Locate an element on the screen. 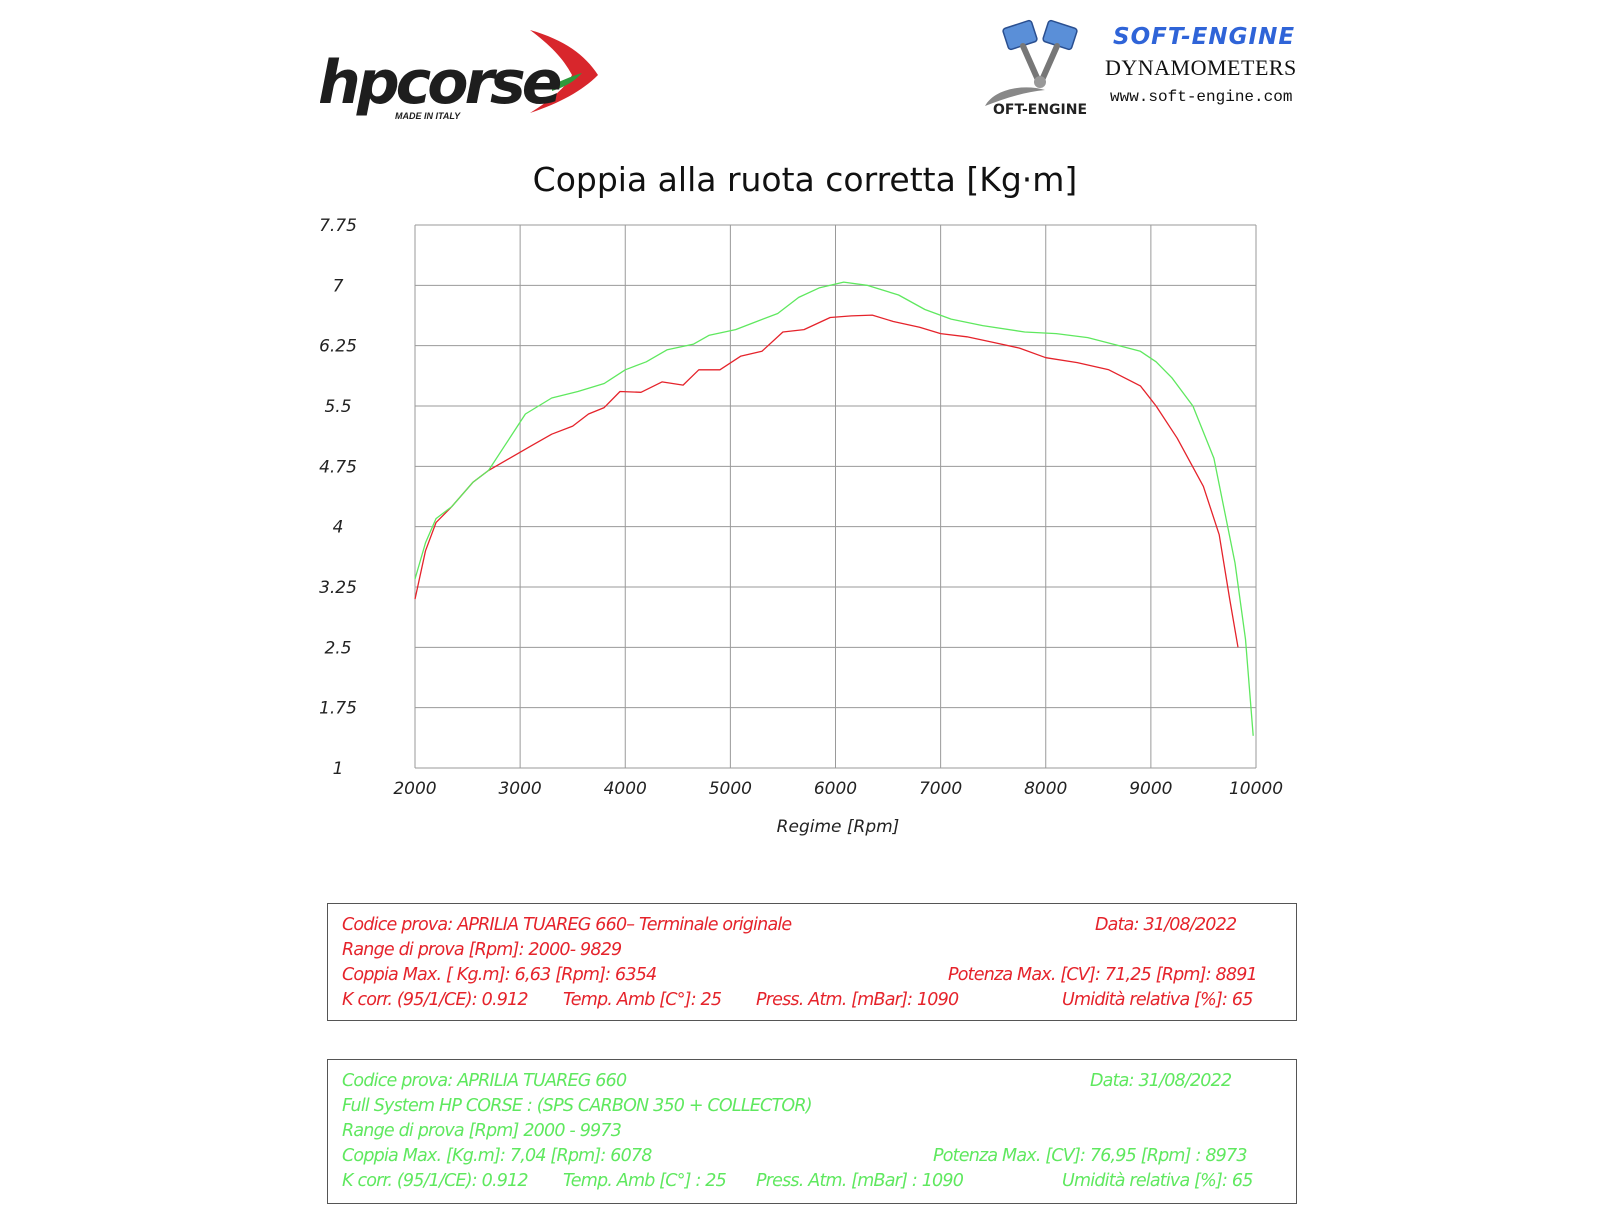  hp-corse-logo-mark: hpcorse MADE IN ITALY is located at coordinates (458, 75).